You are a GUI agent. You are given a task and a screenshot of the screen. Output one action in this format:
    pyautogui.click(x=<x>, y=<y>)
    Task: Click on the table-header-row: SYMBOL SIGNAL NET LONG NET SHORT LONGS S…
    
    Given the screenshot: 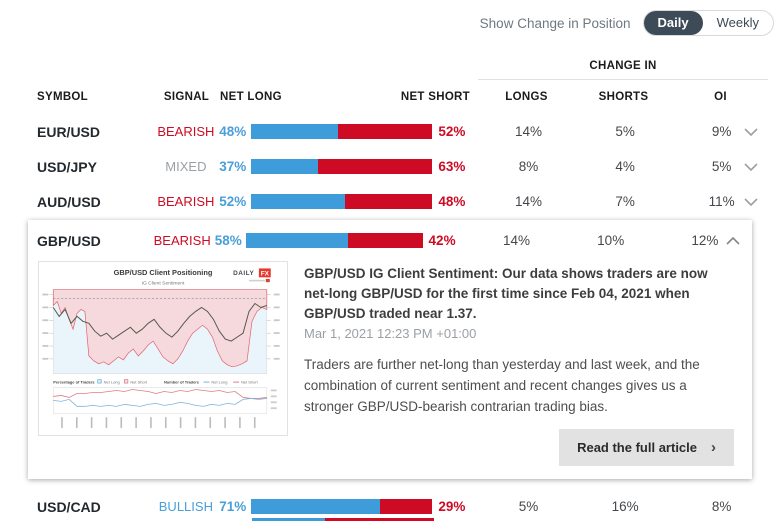 What is the action you would take?
    pyautogui.click(x=400, y=97)
    